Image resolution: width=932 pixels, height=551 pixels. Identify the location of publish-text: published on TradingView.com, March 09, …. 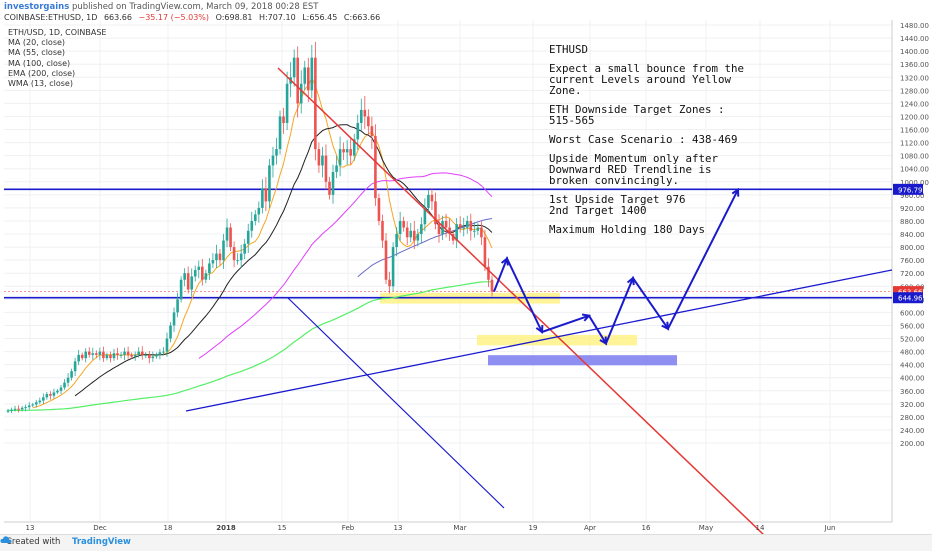
(195, 7).